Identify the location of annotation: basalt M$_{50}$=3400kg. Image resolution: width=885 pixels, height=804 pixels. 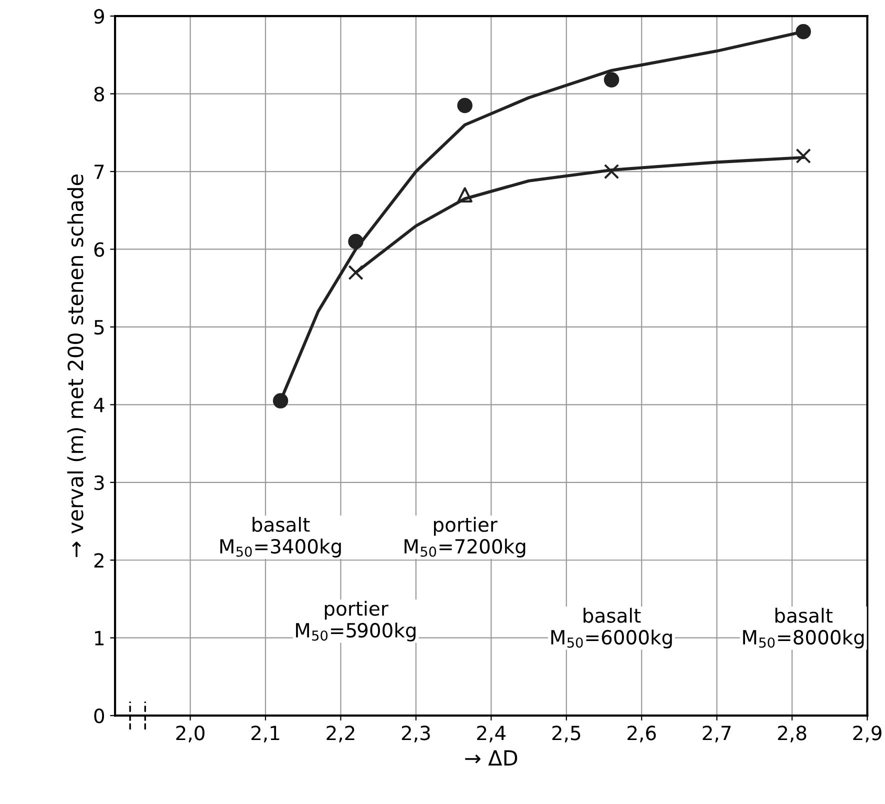
(280, 537).